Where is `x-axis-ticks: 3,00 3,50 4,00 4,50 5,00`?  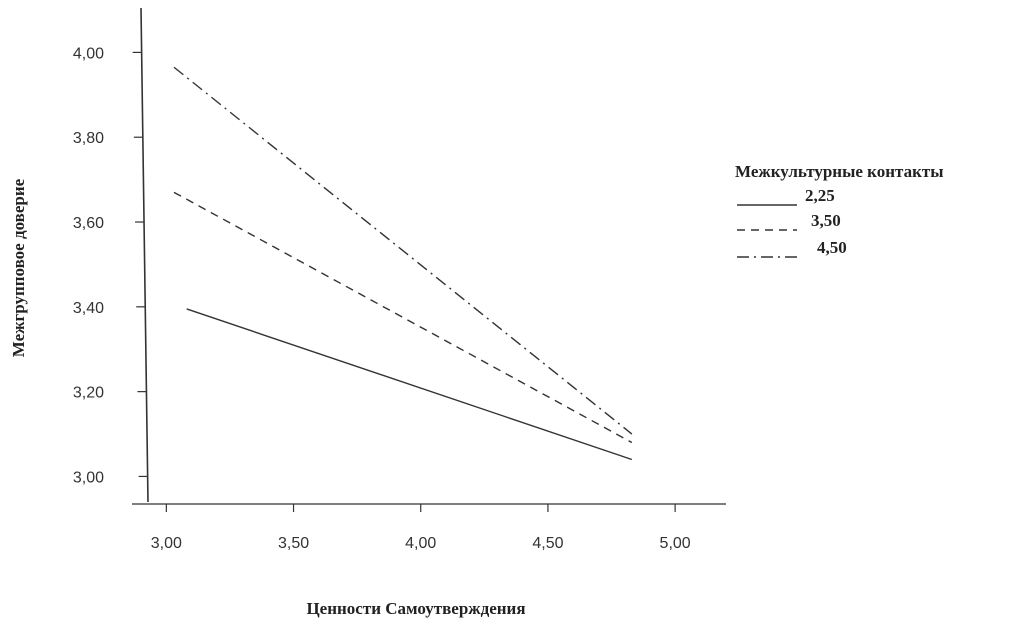 x-axis-ticks: 3,00 3,50 4,00 4,50 5,00 is located at coordinates (421, 528).